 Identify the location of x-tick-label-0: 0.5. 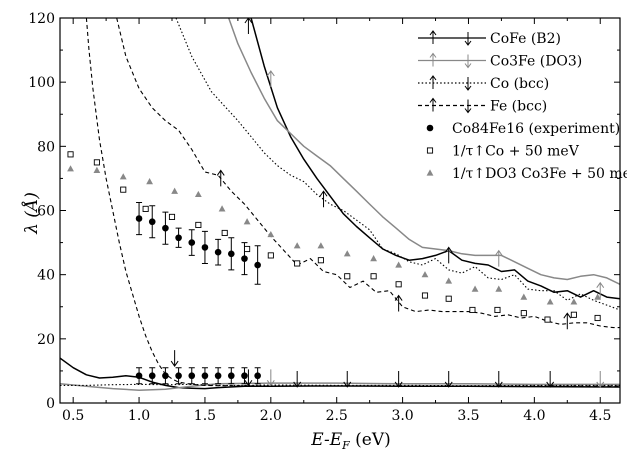
(73, 416).